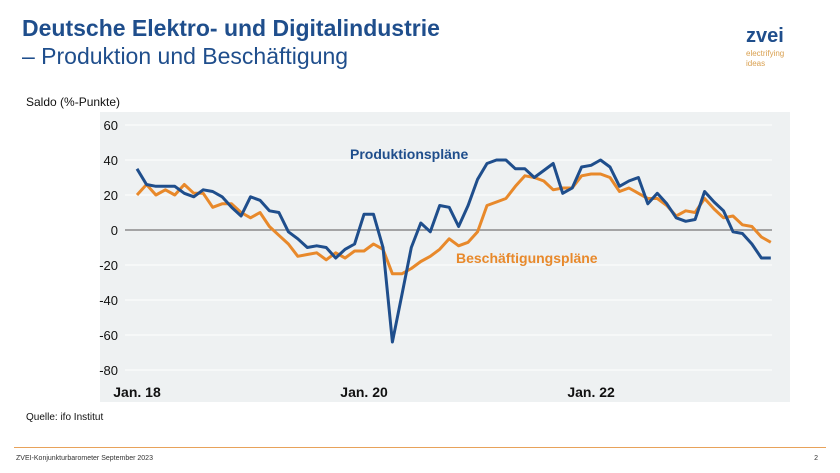  Describe the element at coordinates (111, 125) in the screenshot. I see `y-tick-label: 60` at that location.